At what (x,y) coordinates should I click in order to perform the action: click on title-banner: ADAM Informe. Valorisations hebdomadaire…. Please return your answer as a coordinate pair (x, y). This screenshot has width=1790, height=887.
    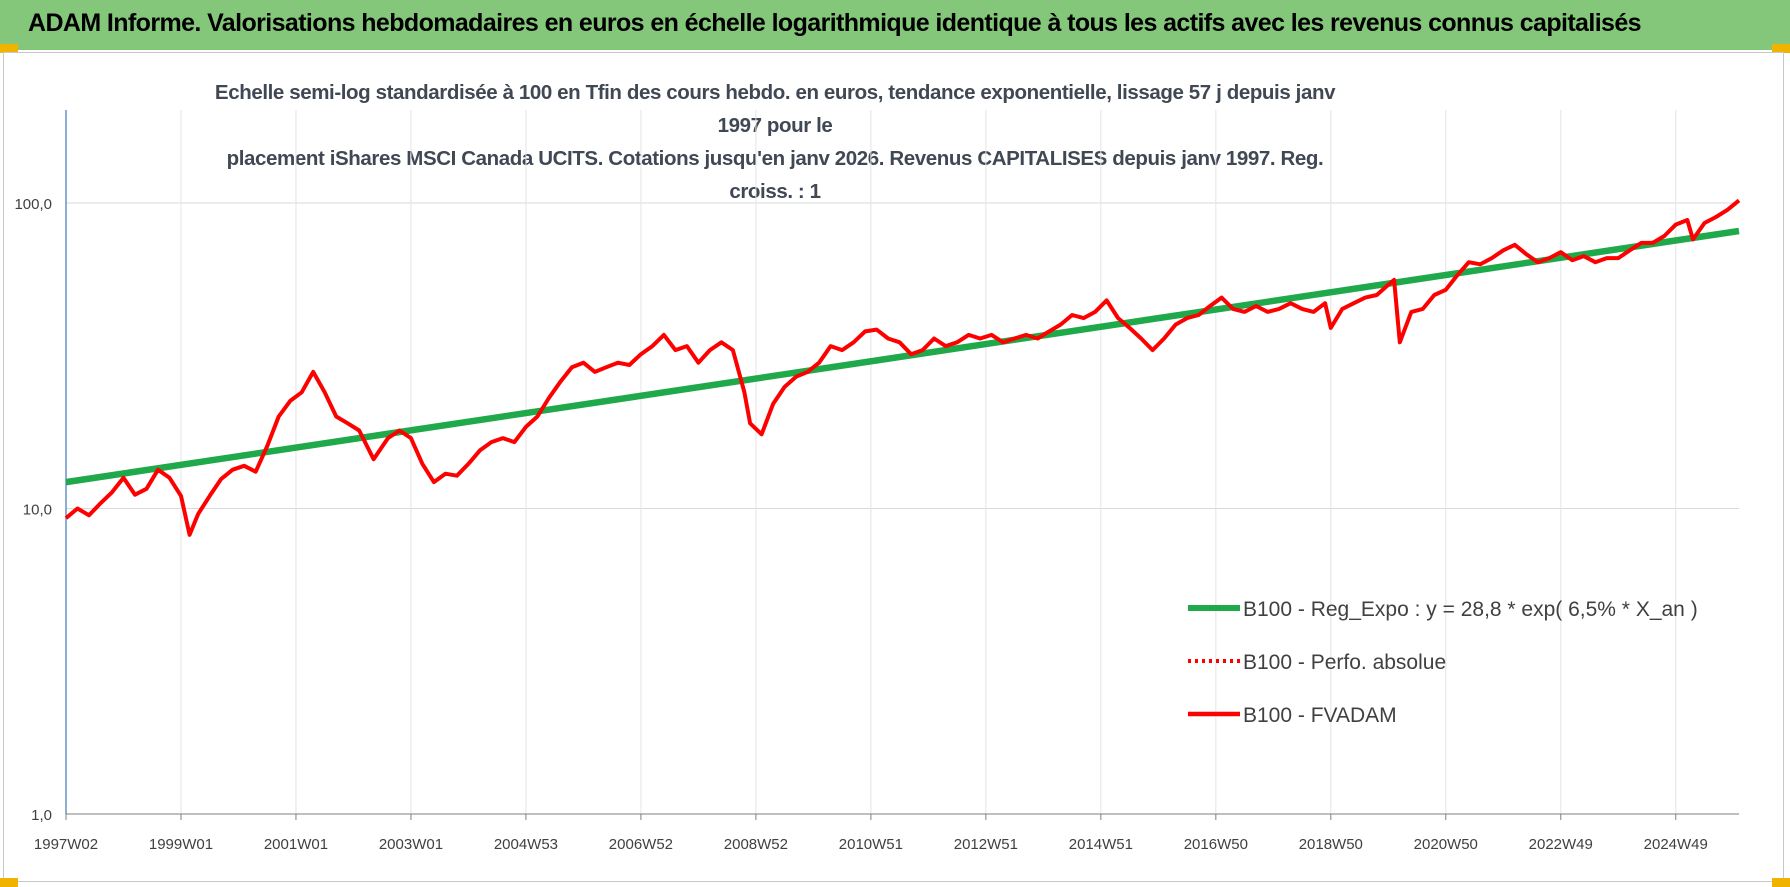
    Looking at the image, I should click on (895, 25).